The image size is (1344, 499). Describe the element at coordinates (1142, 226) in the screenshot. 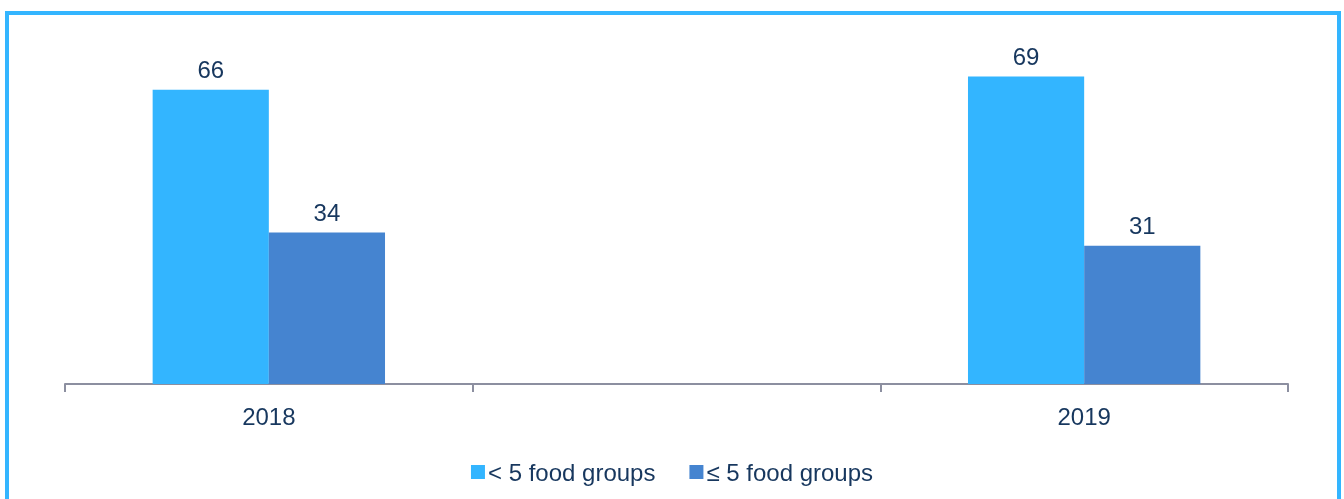

I see `data-label: 31` at that location.